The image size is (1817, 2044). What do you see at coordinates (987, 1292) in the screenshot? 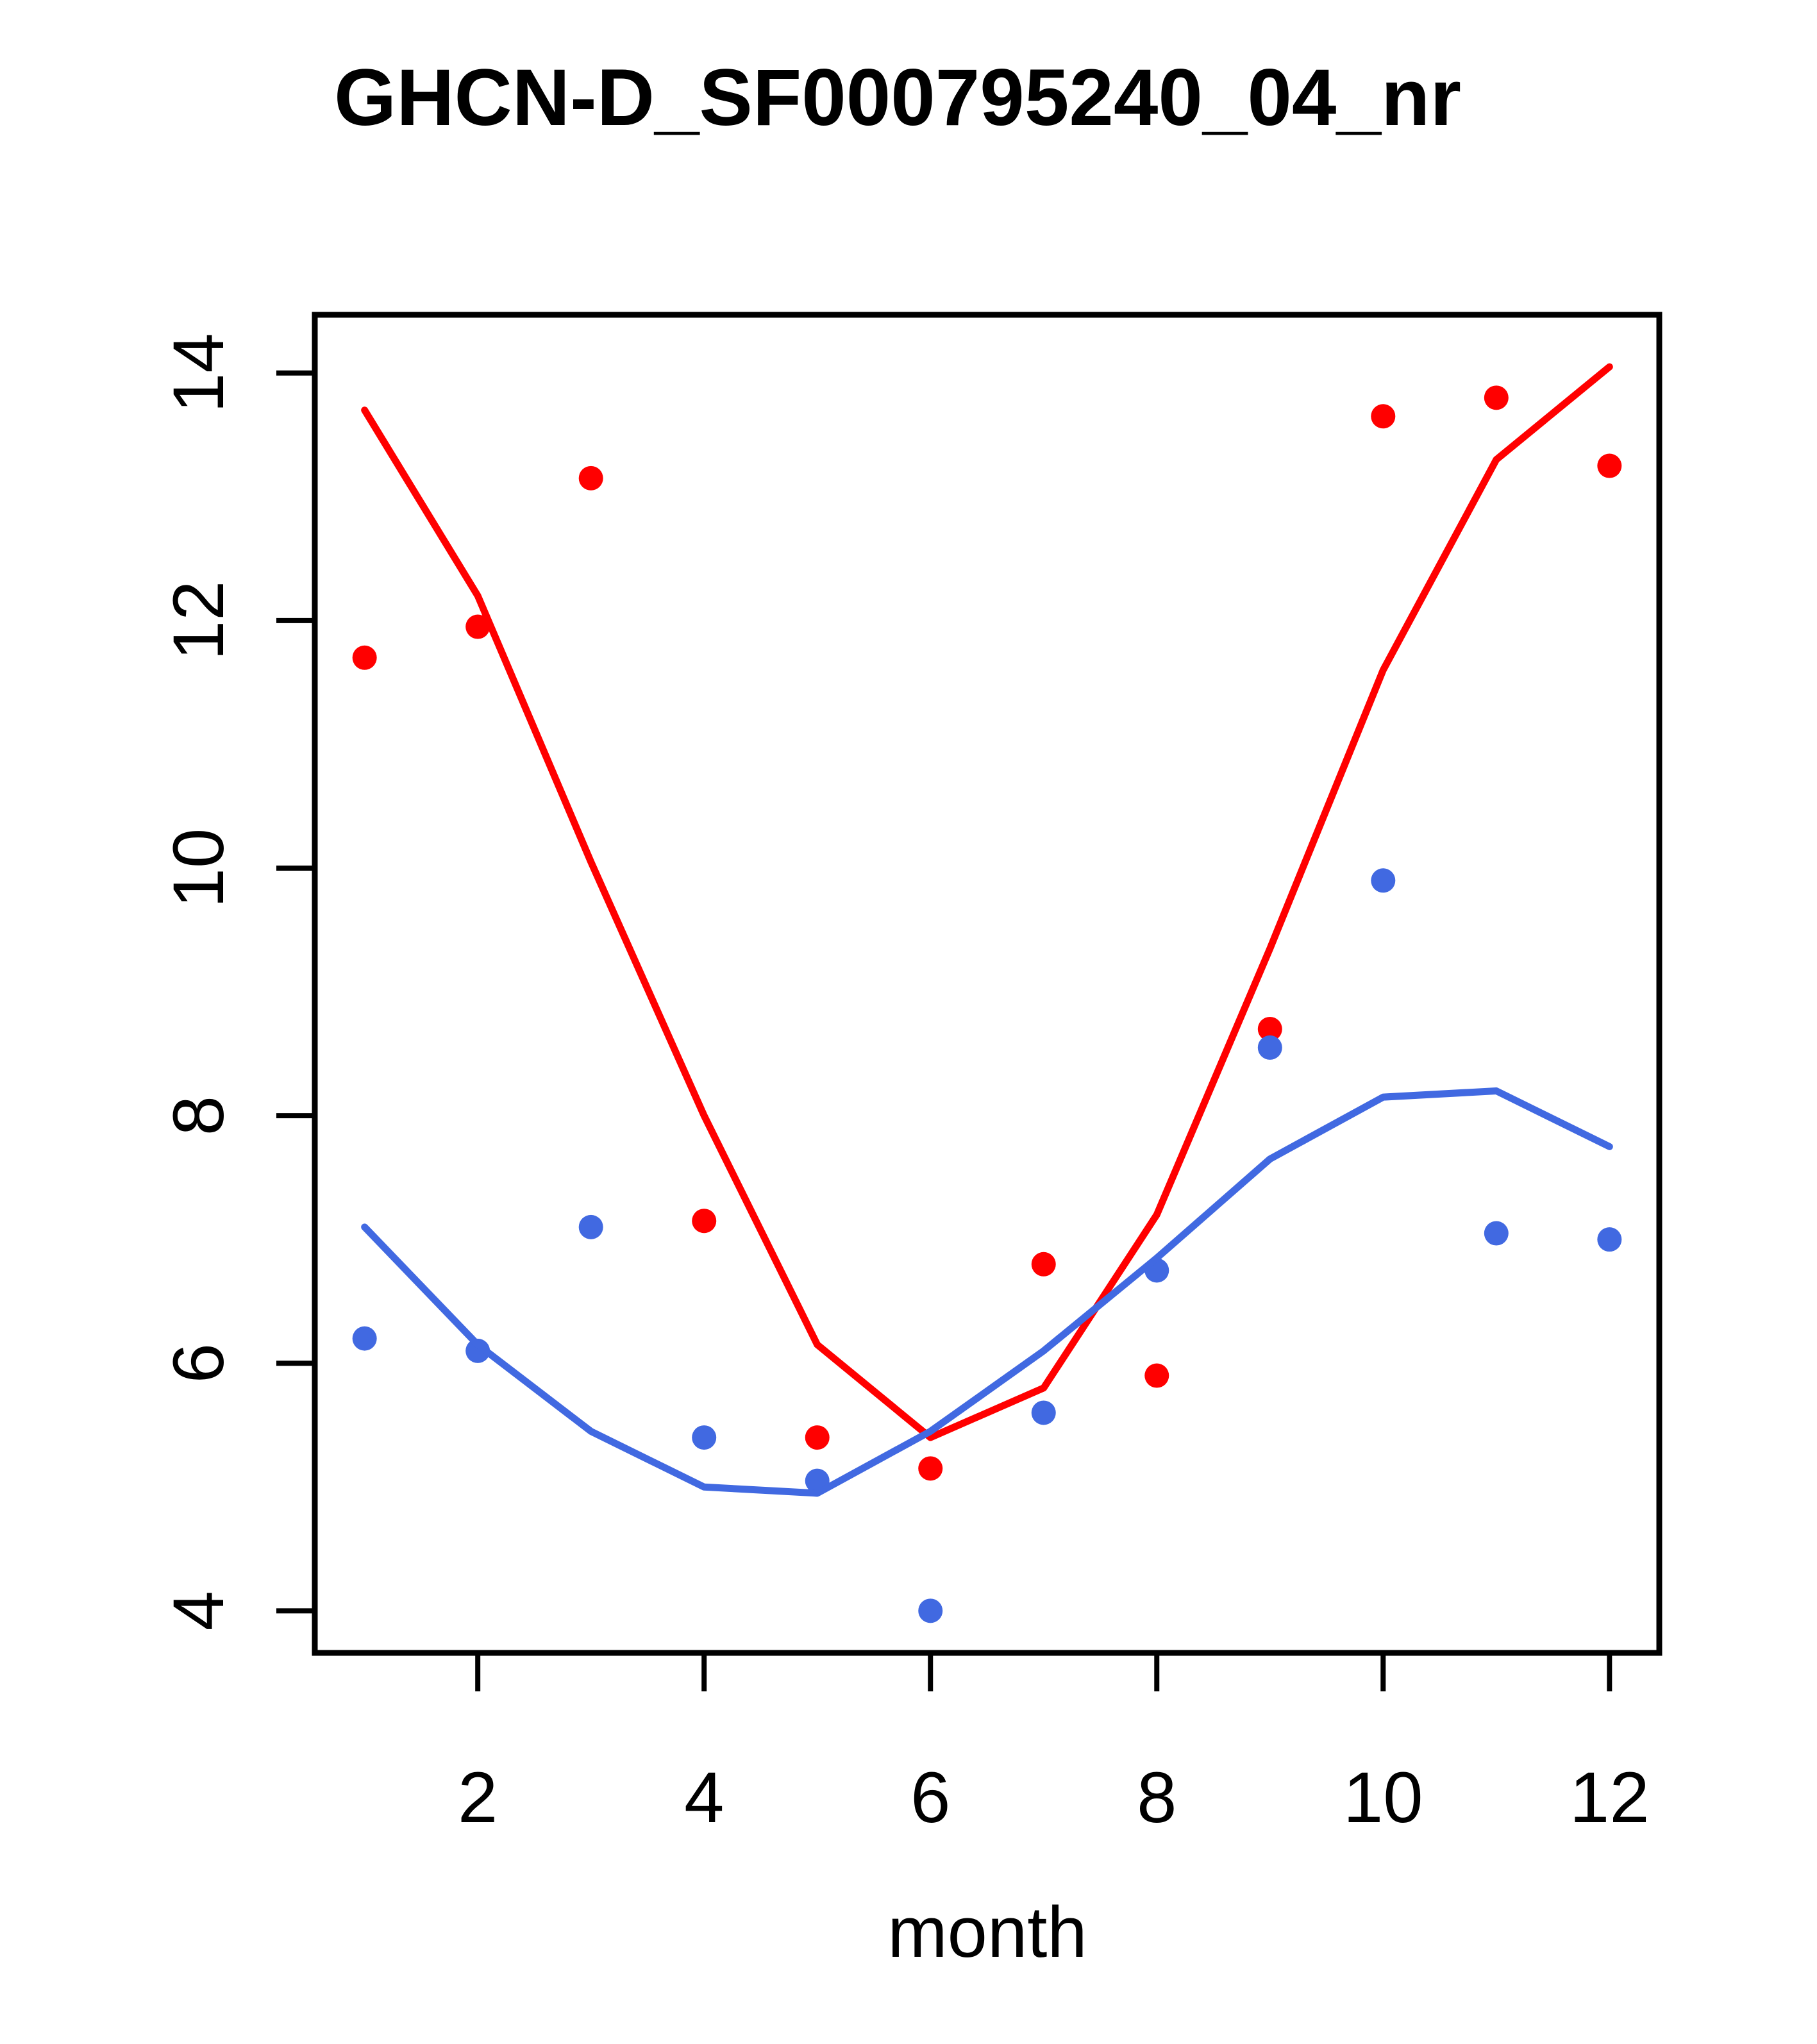
I see `blue-fit-line` at bounding box center [987, 1292].